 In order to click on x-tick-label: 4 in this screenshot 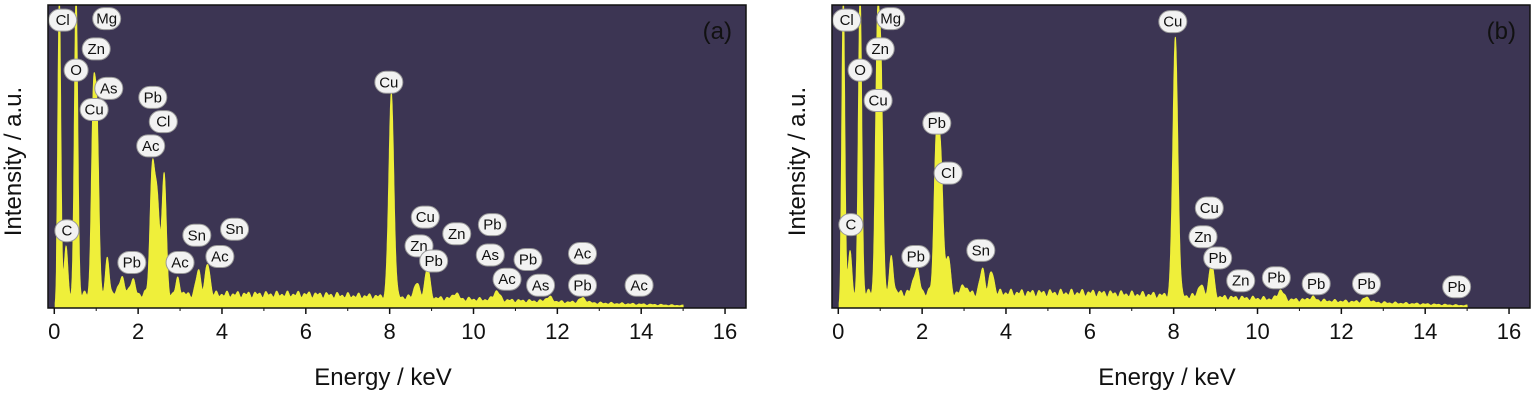, I will do `click(222, 331)`.